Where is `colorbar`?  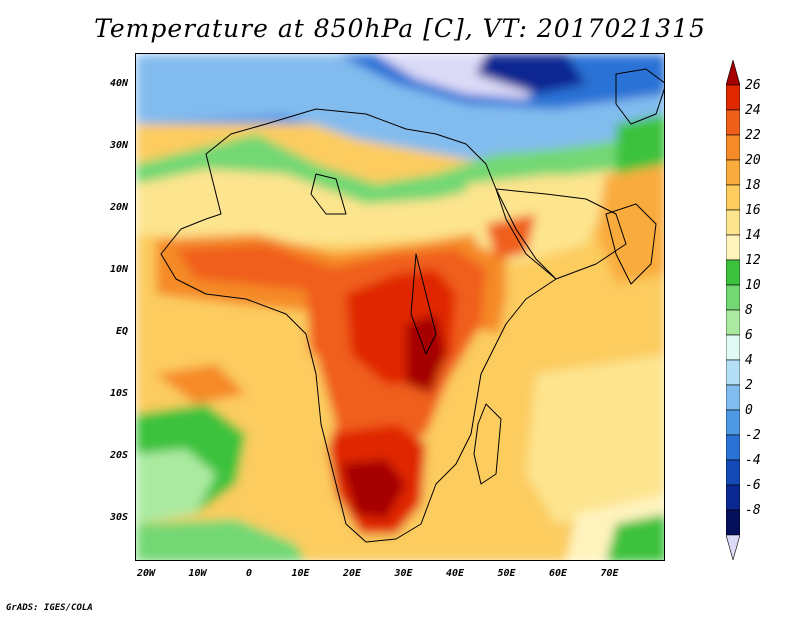 colorbar is located at coordinates (733, 310).